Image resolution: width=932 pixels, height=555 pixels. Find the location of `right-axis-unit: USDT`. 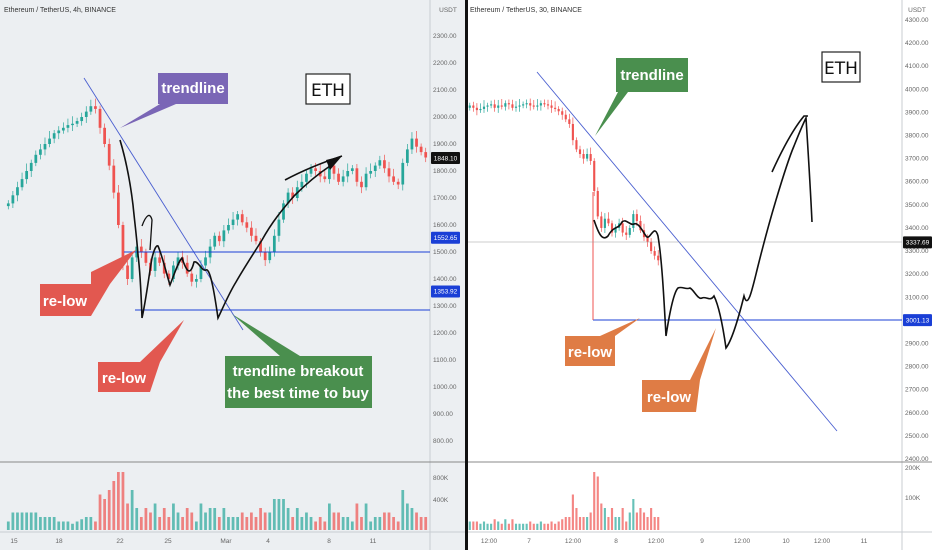

right-axis-unit: USDT is located at coordinates (917, 10).